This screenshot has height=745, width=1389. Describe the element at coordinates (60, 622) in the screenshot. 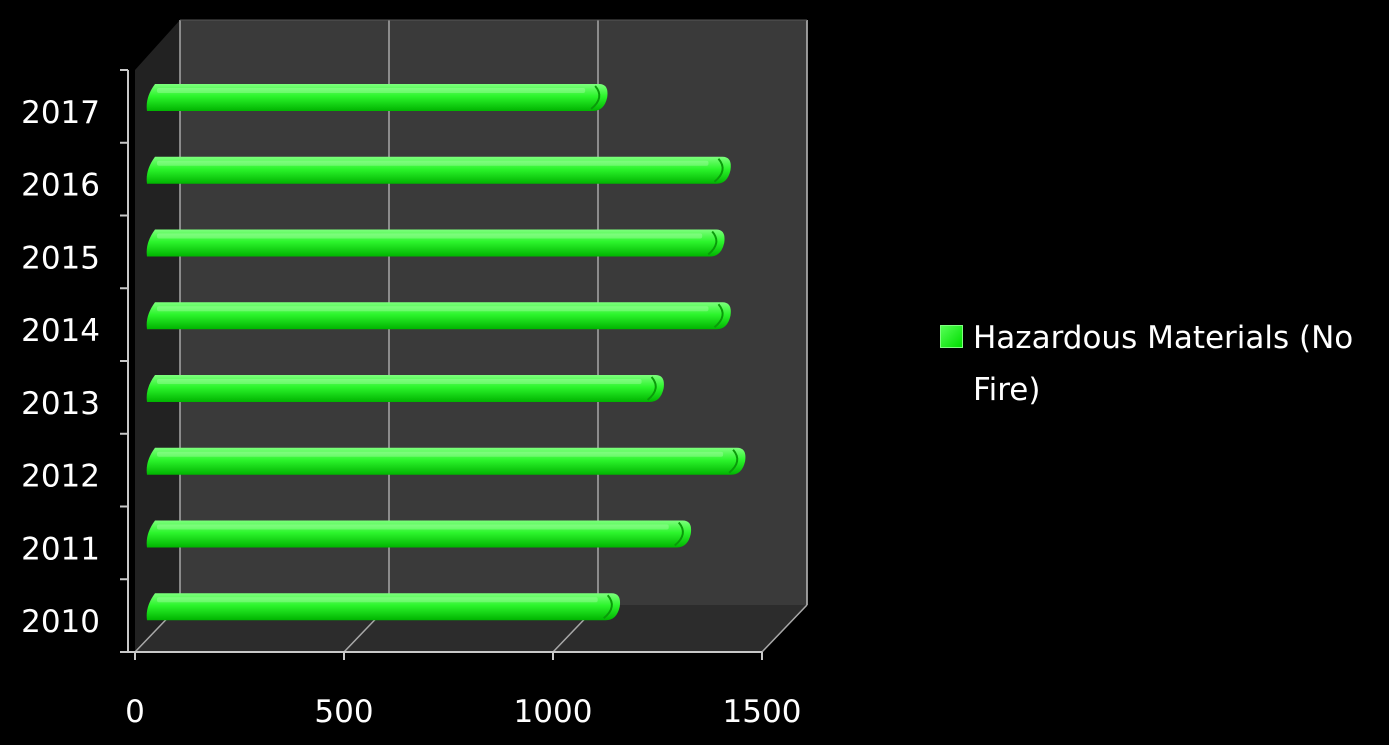

I see `y-tick-label: 2010` at that location.